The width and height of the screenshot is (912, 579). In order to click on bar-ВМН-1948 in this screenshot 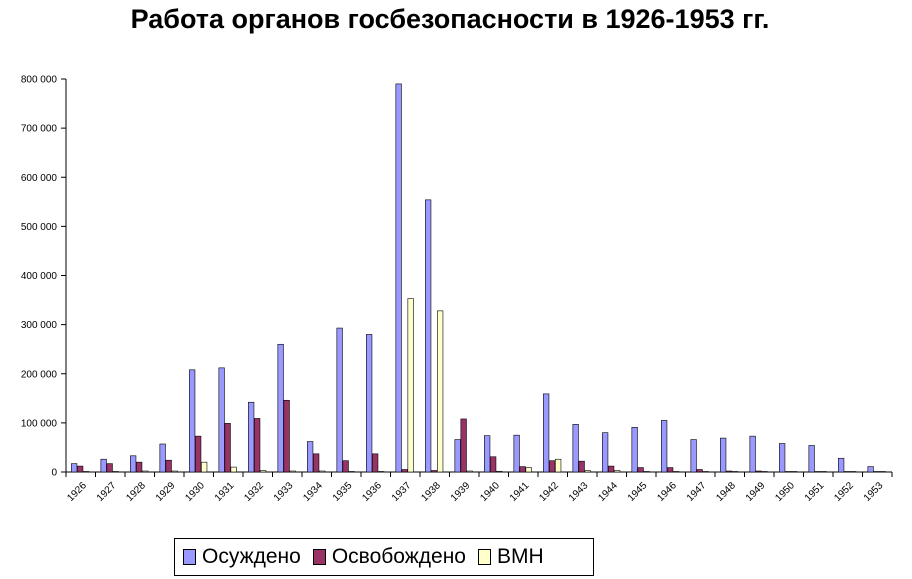, I will do `click(735, 472)`.